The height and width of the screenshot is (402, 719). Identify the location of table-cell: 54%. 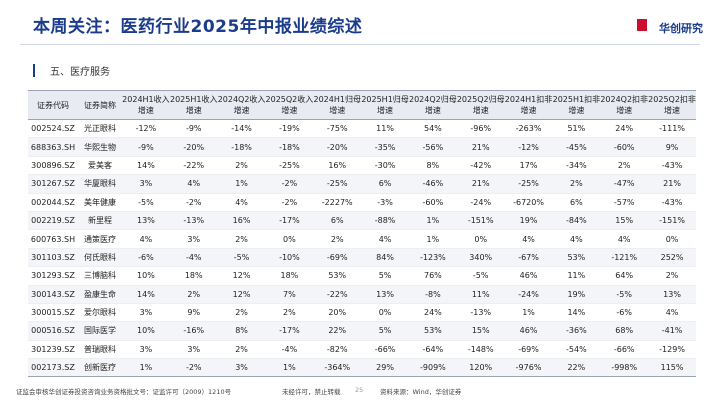
(432, 129).